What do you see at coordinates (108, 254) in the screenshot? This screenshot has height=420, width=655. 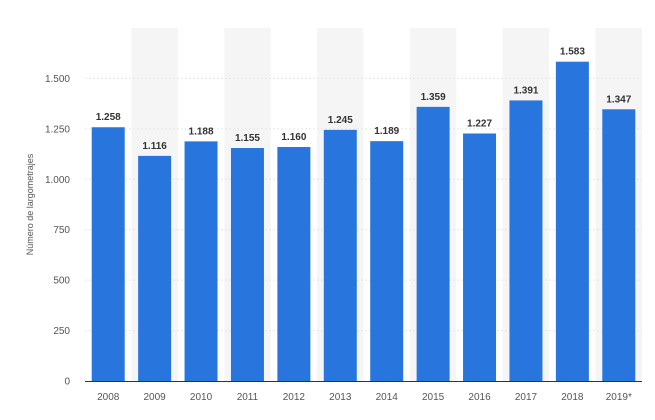 I see `bar-2008` at bounding box center [108, 254].